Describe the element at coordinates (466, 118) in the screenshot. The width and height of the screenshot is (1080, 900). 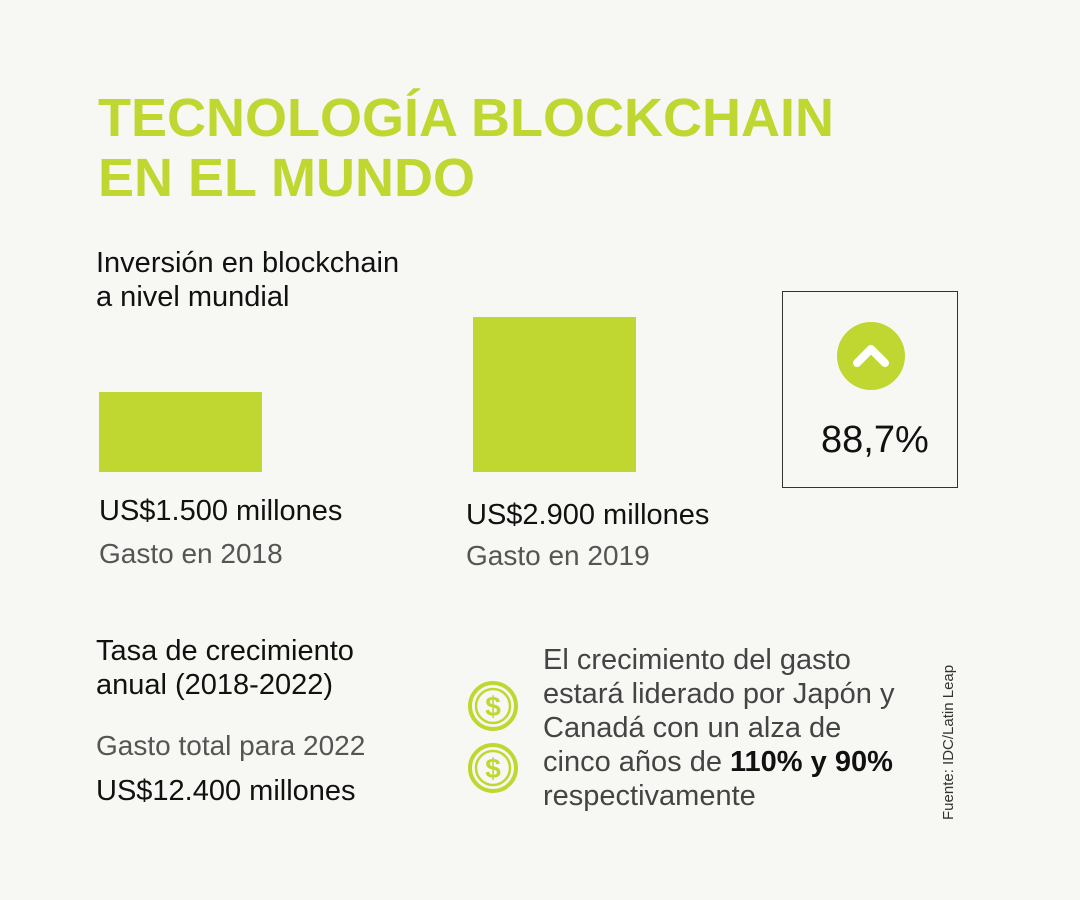
I see `title-line-1: TECNOLOGÍA BLOCKCHAIN` at that location.